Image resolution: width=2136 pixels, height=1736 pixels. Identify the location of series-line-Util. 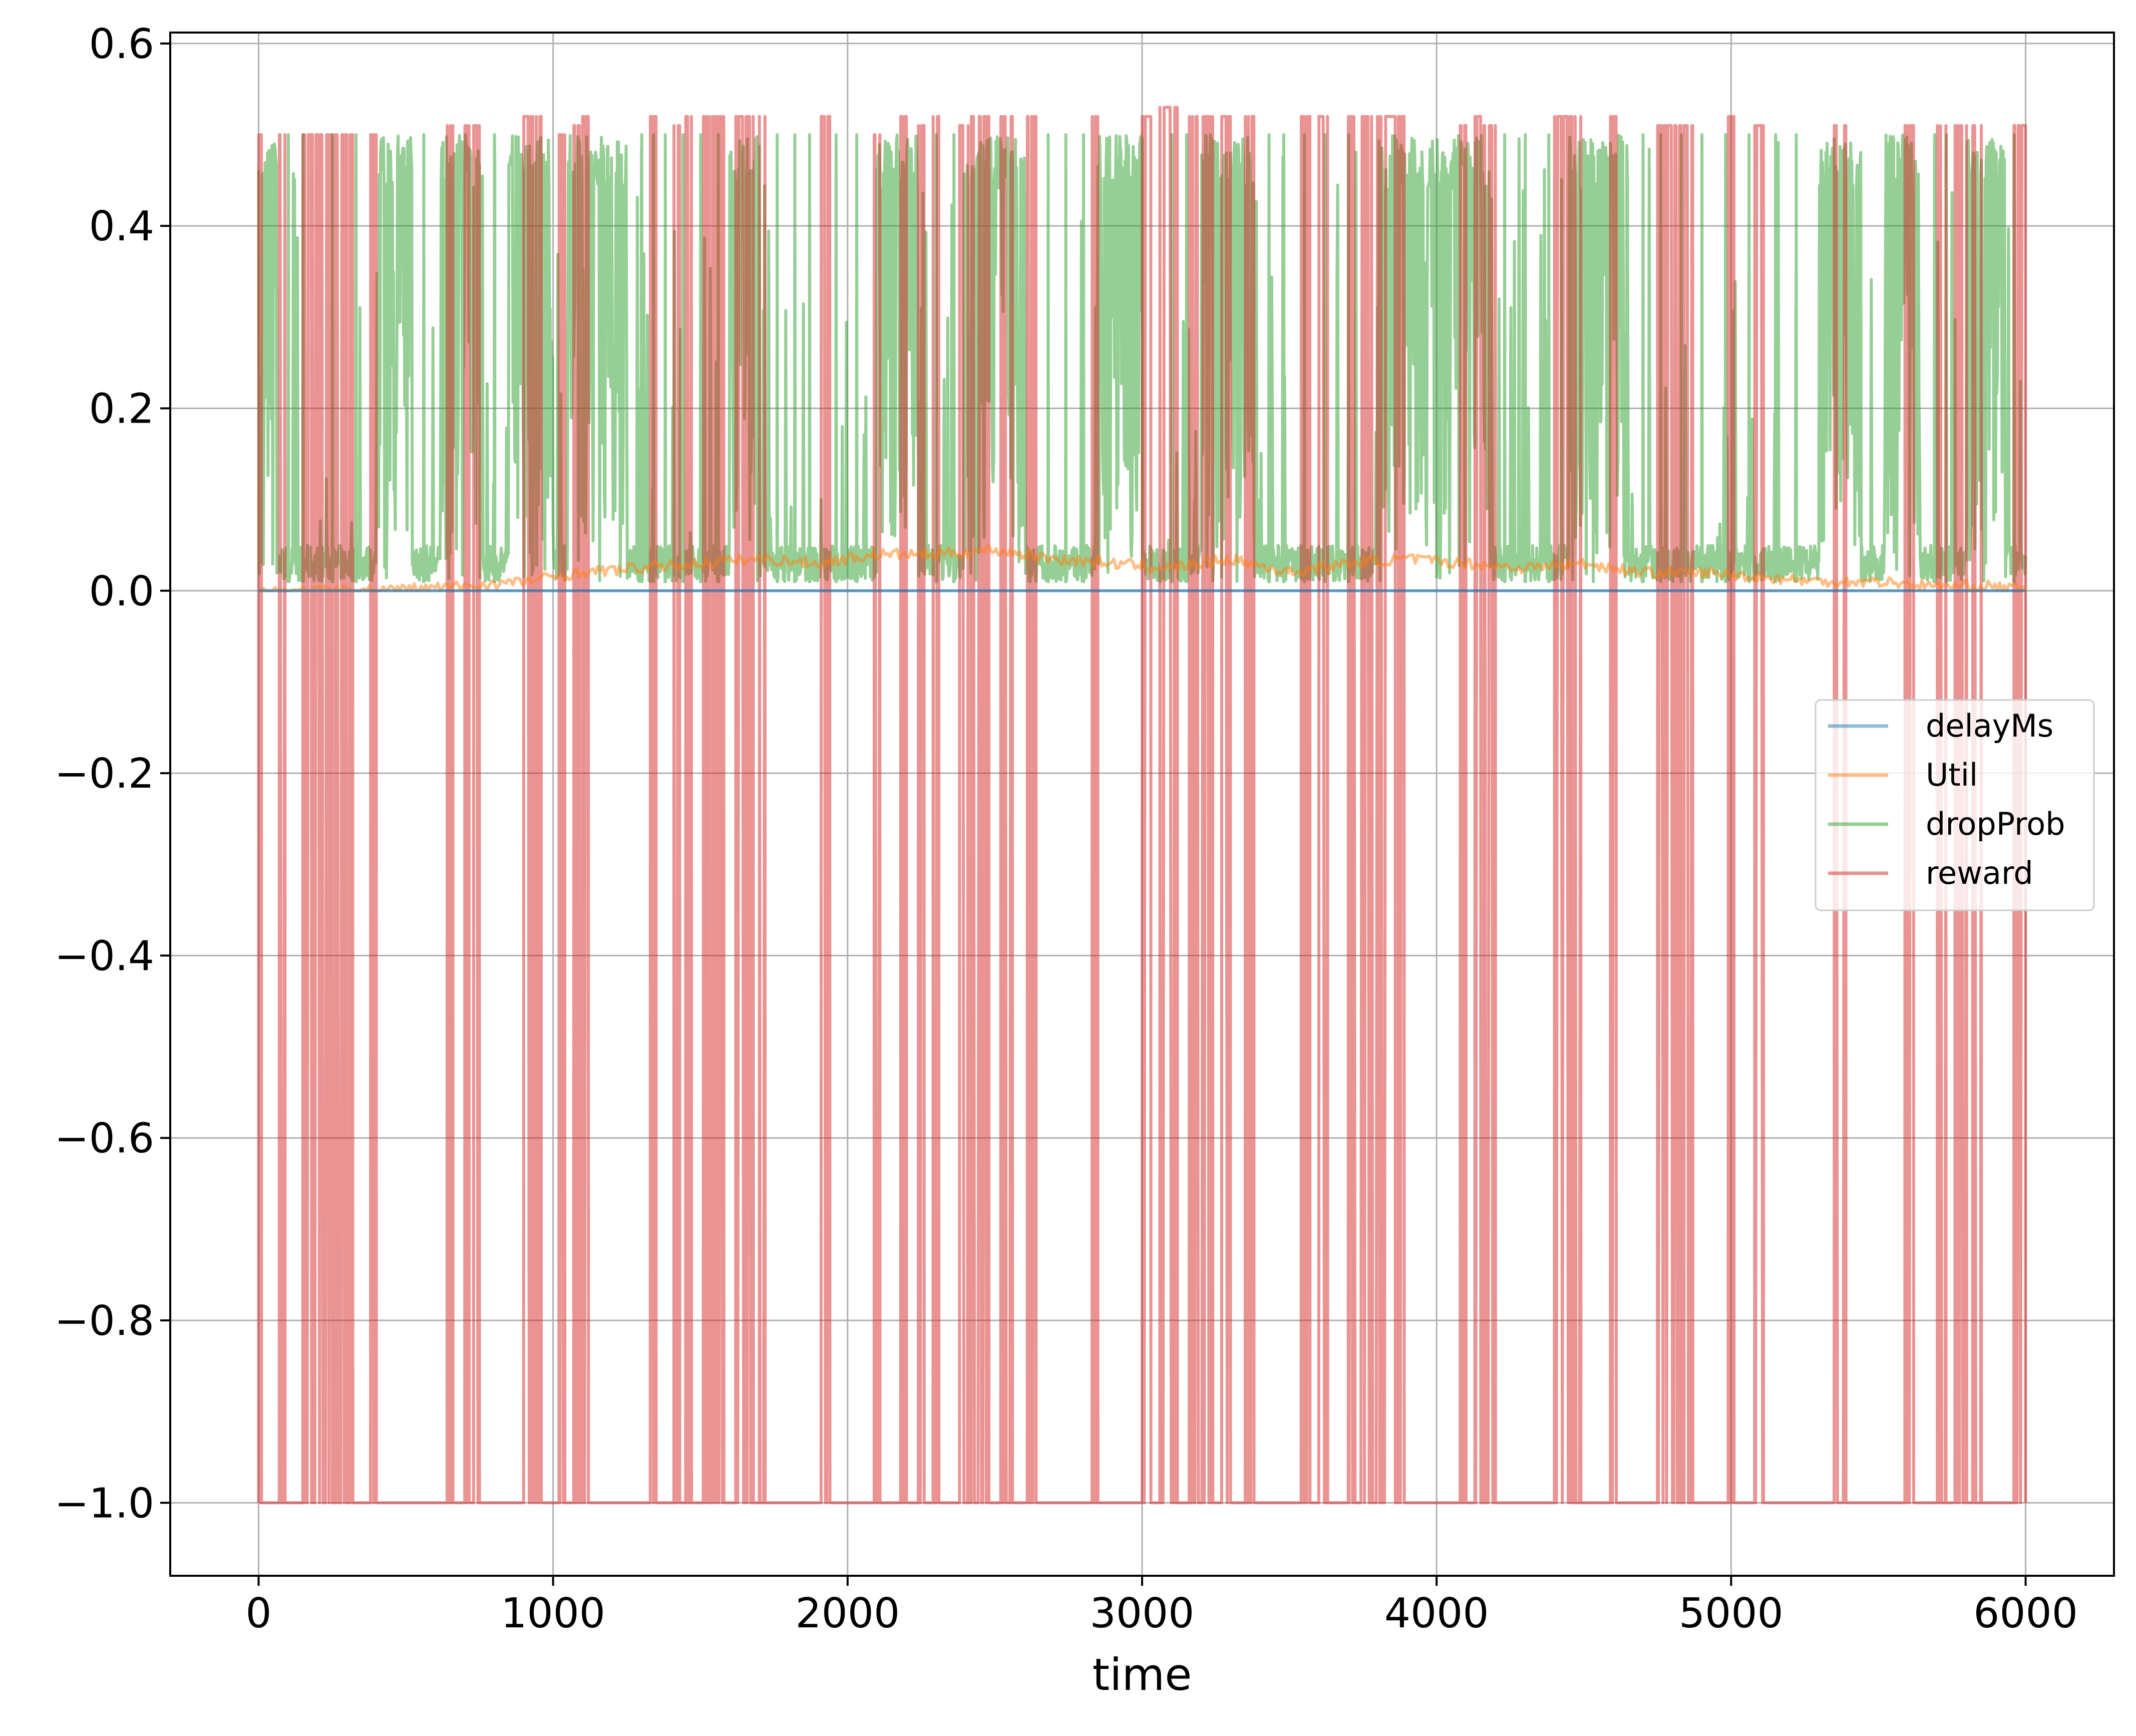
(1142, 568).